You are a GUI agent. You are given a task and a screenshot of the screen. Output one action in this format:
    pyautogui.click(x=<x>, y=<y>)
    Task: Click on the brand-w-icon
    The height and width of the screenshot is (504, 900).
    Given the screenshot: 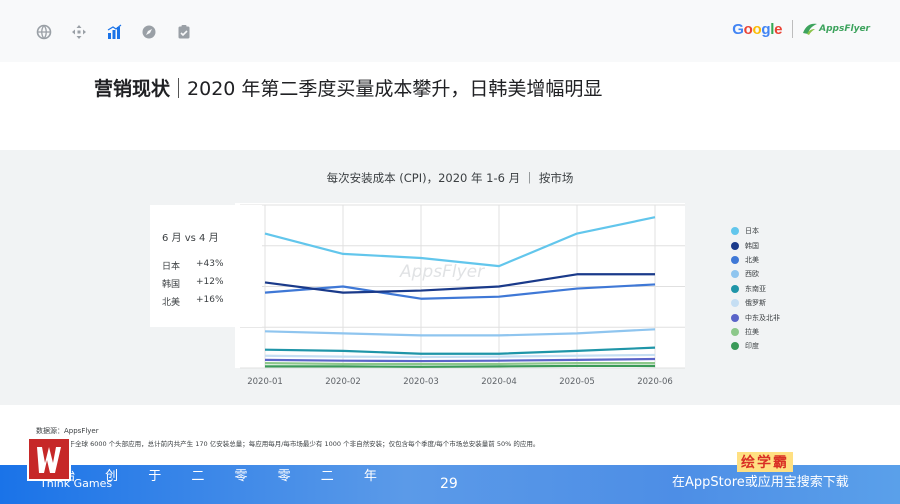 What is the action you would take?
    pyautogui.click(x=49, y=460)
    